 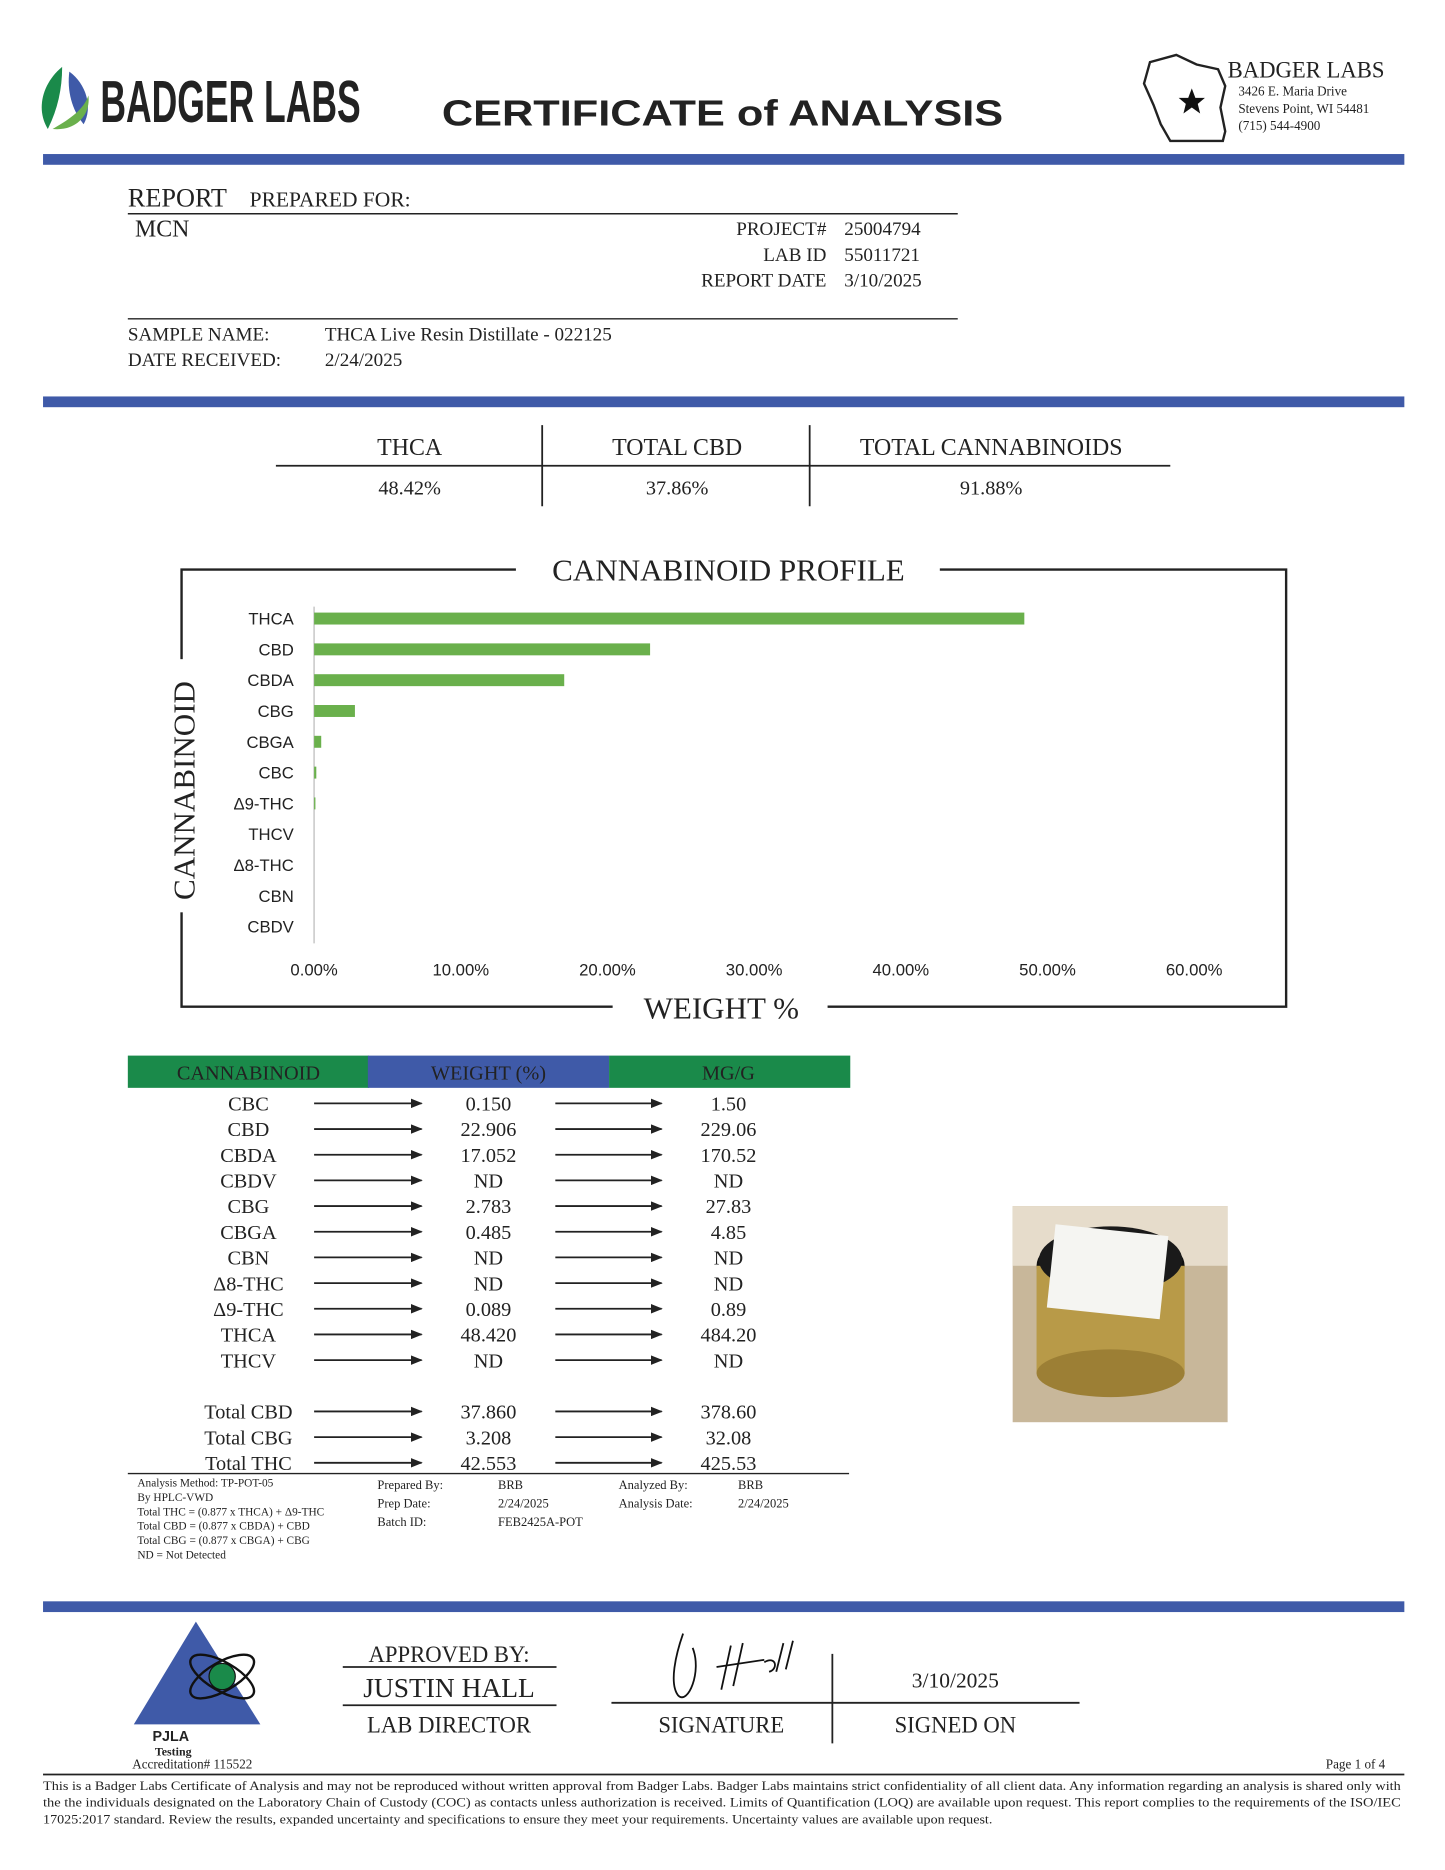 I want to click on cell: THCA, so click(x=249, y=1336).